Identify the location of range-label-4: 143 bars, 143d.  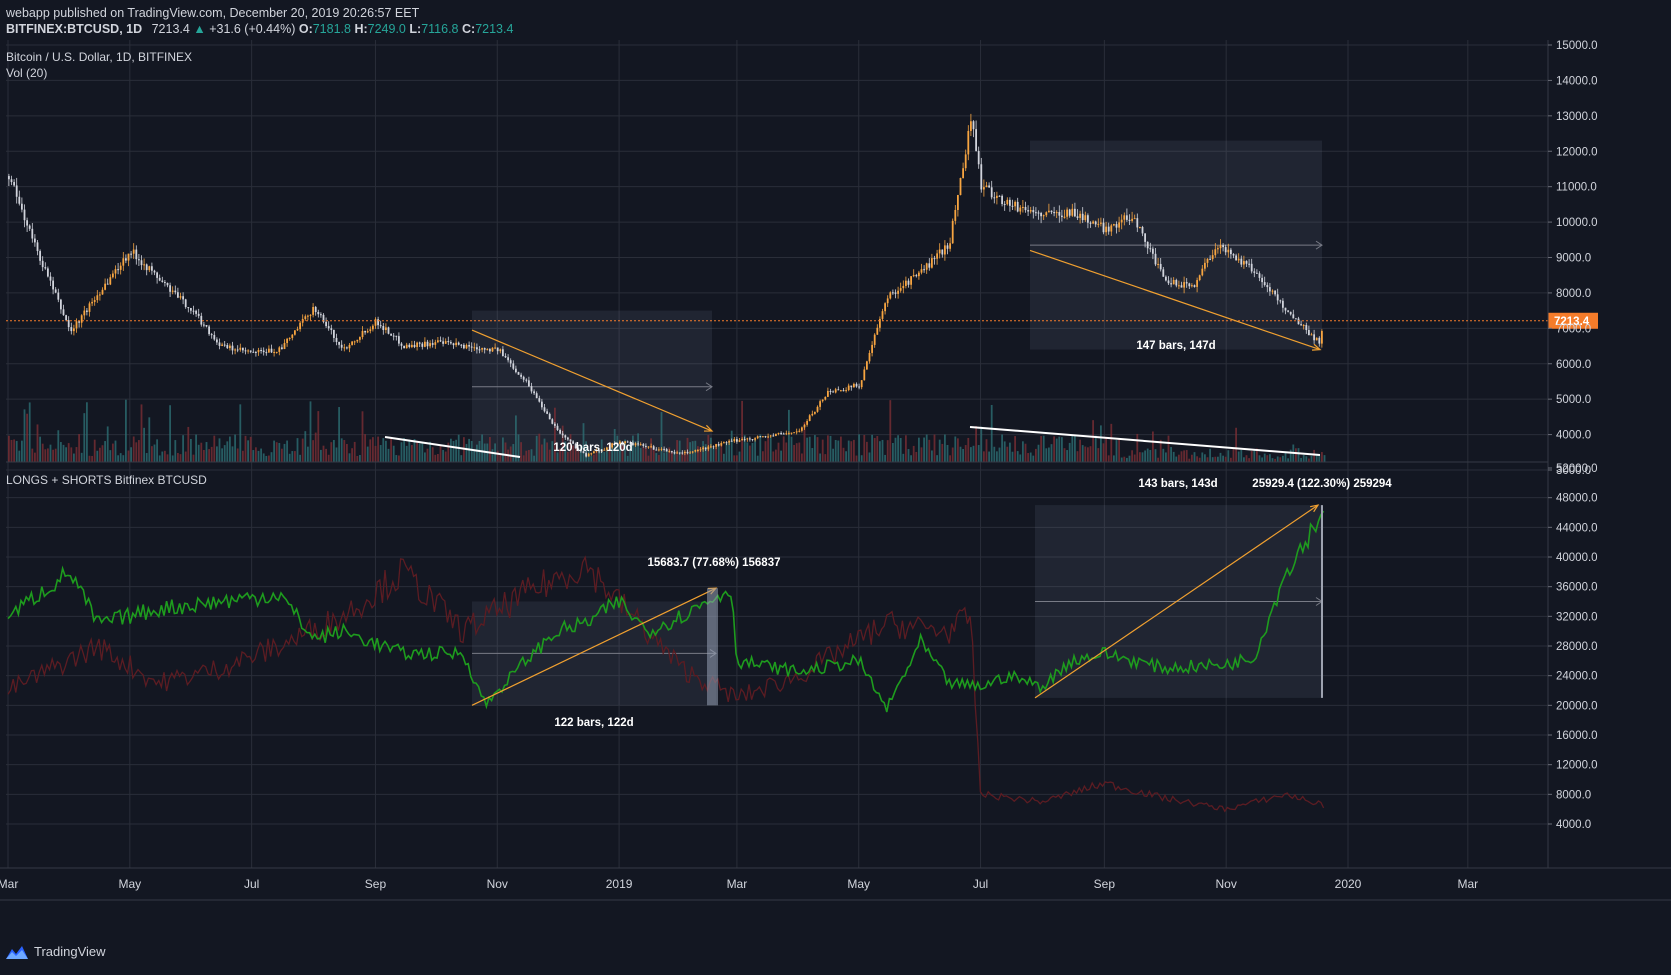
(1177, 484).